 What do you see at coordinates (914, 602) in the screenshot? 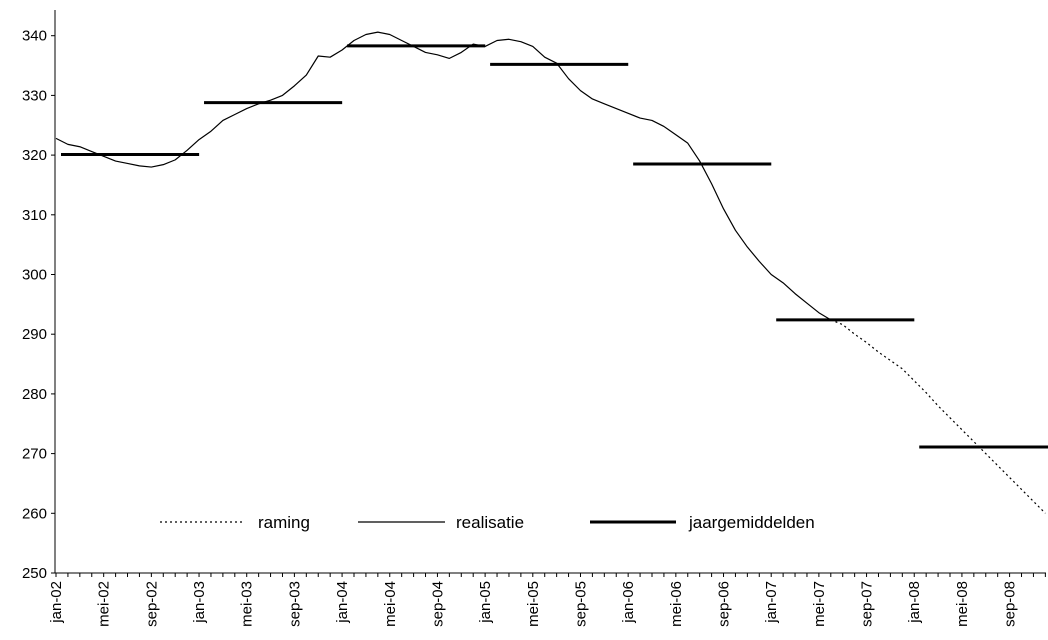
I see `x-tick-label: jan-08` at bounding box center [914, 602].